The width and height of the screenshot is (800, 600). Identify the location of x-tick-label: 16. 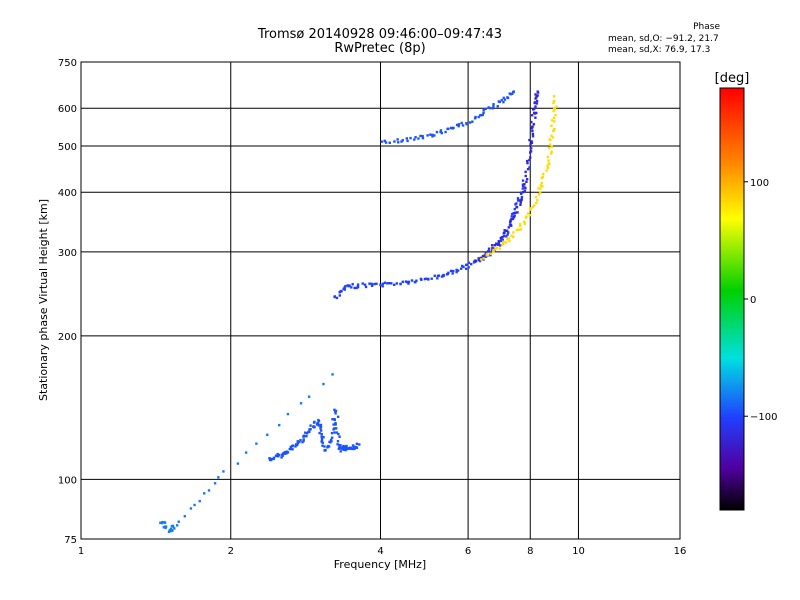
(680, 551).